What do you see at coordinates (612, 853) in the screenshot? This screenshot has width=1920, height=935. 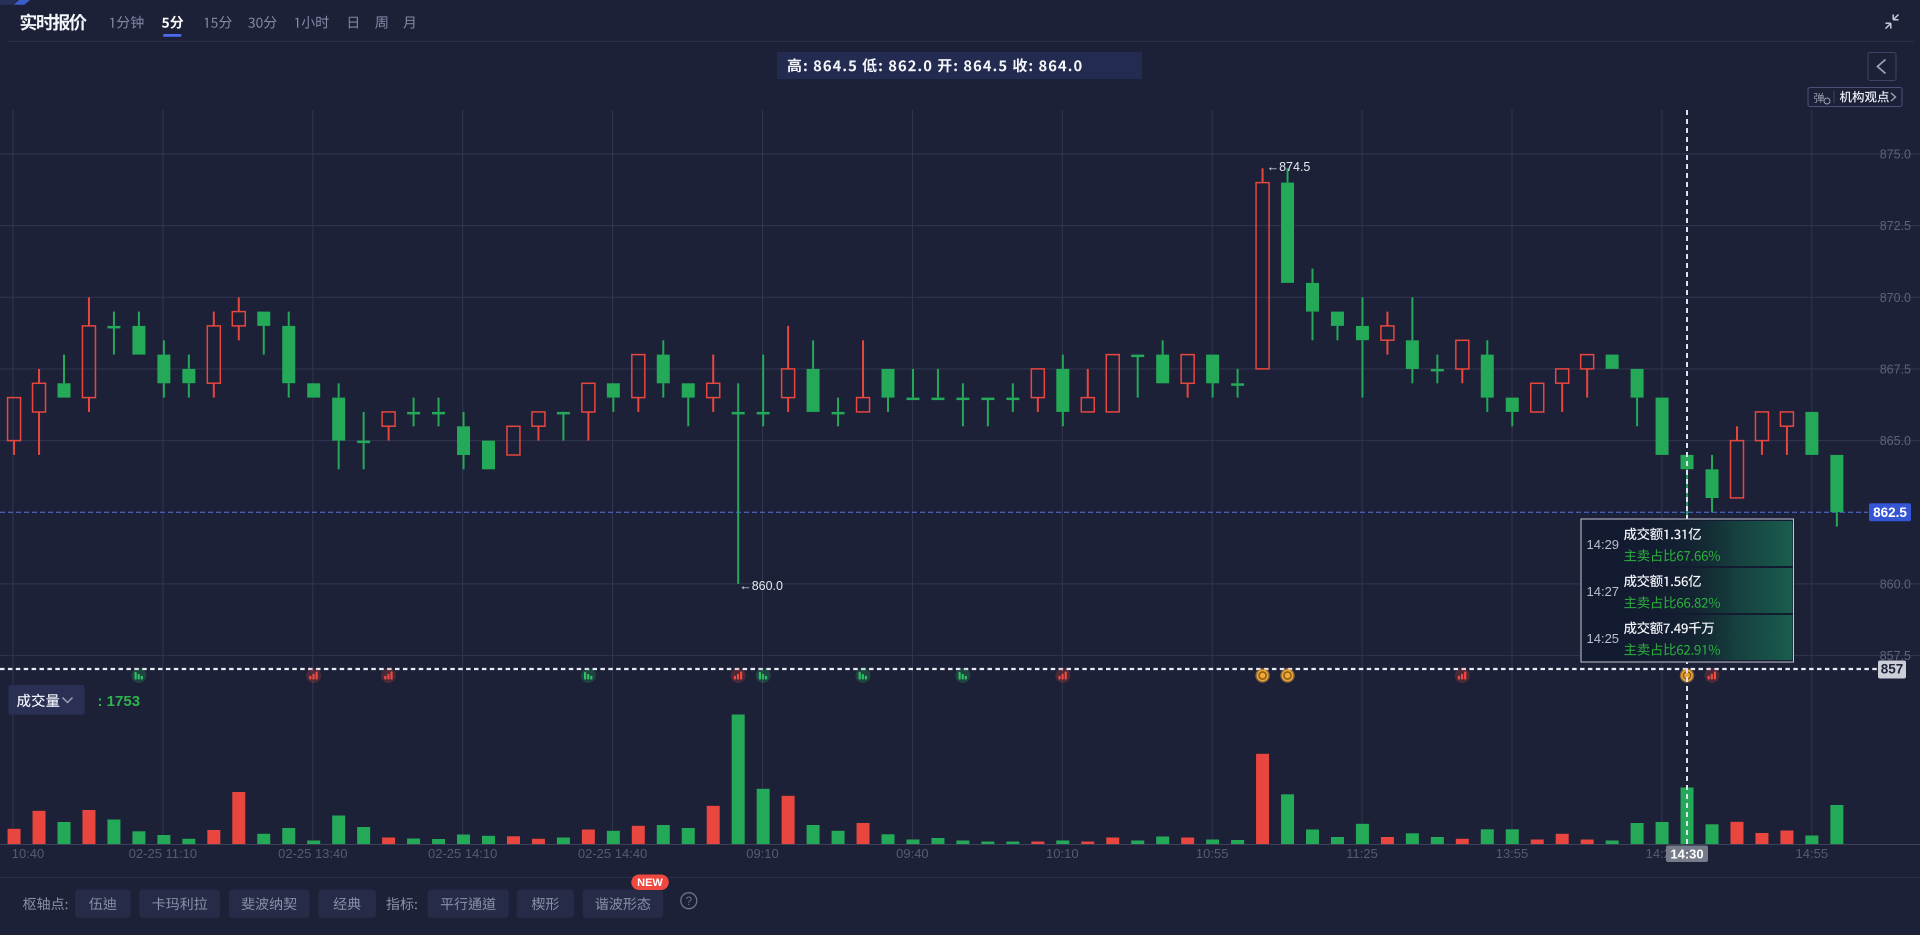 I see `svg-text: 02-25 14:40` at bounding box center [612, 853].